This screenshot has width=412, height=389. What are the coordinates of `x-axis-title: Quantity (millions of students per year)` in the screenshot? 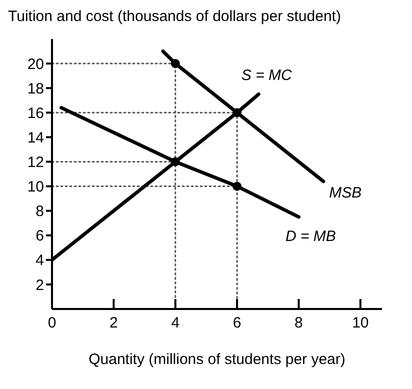 It's located at (217, 359).